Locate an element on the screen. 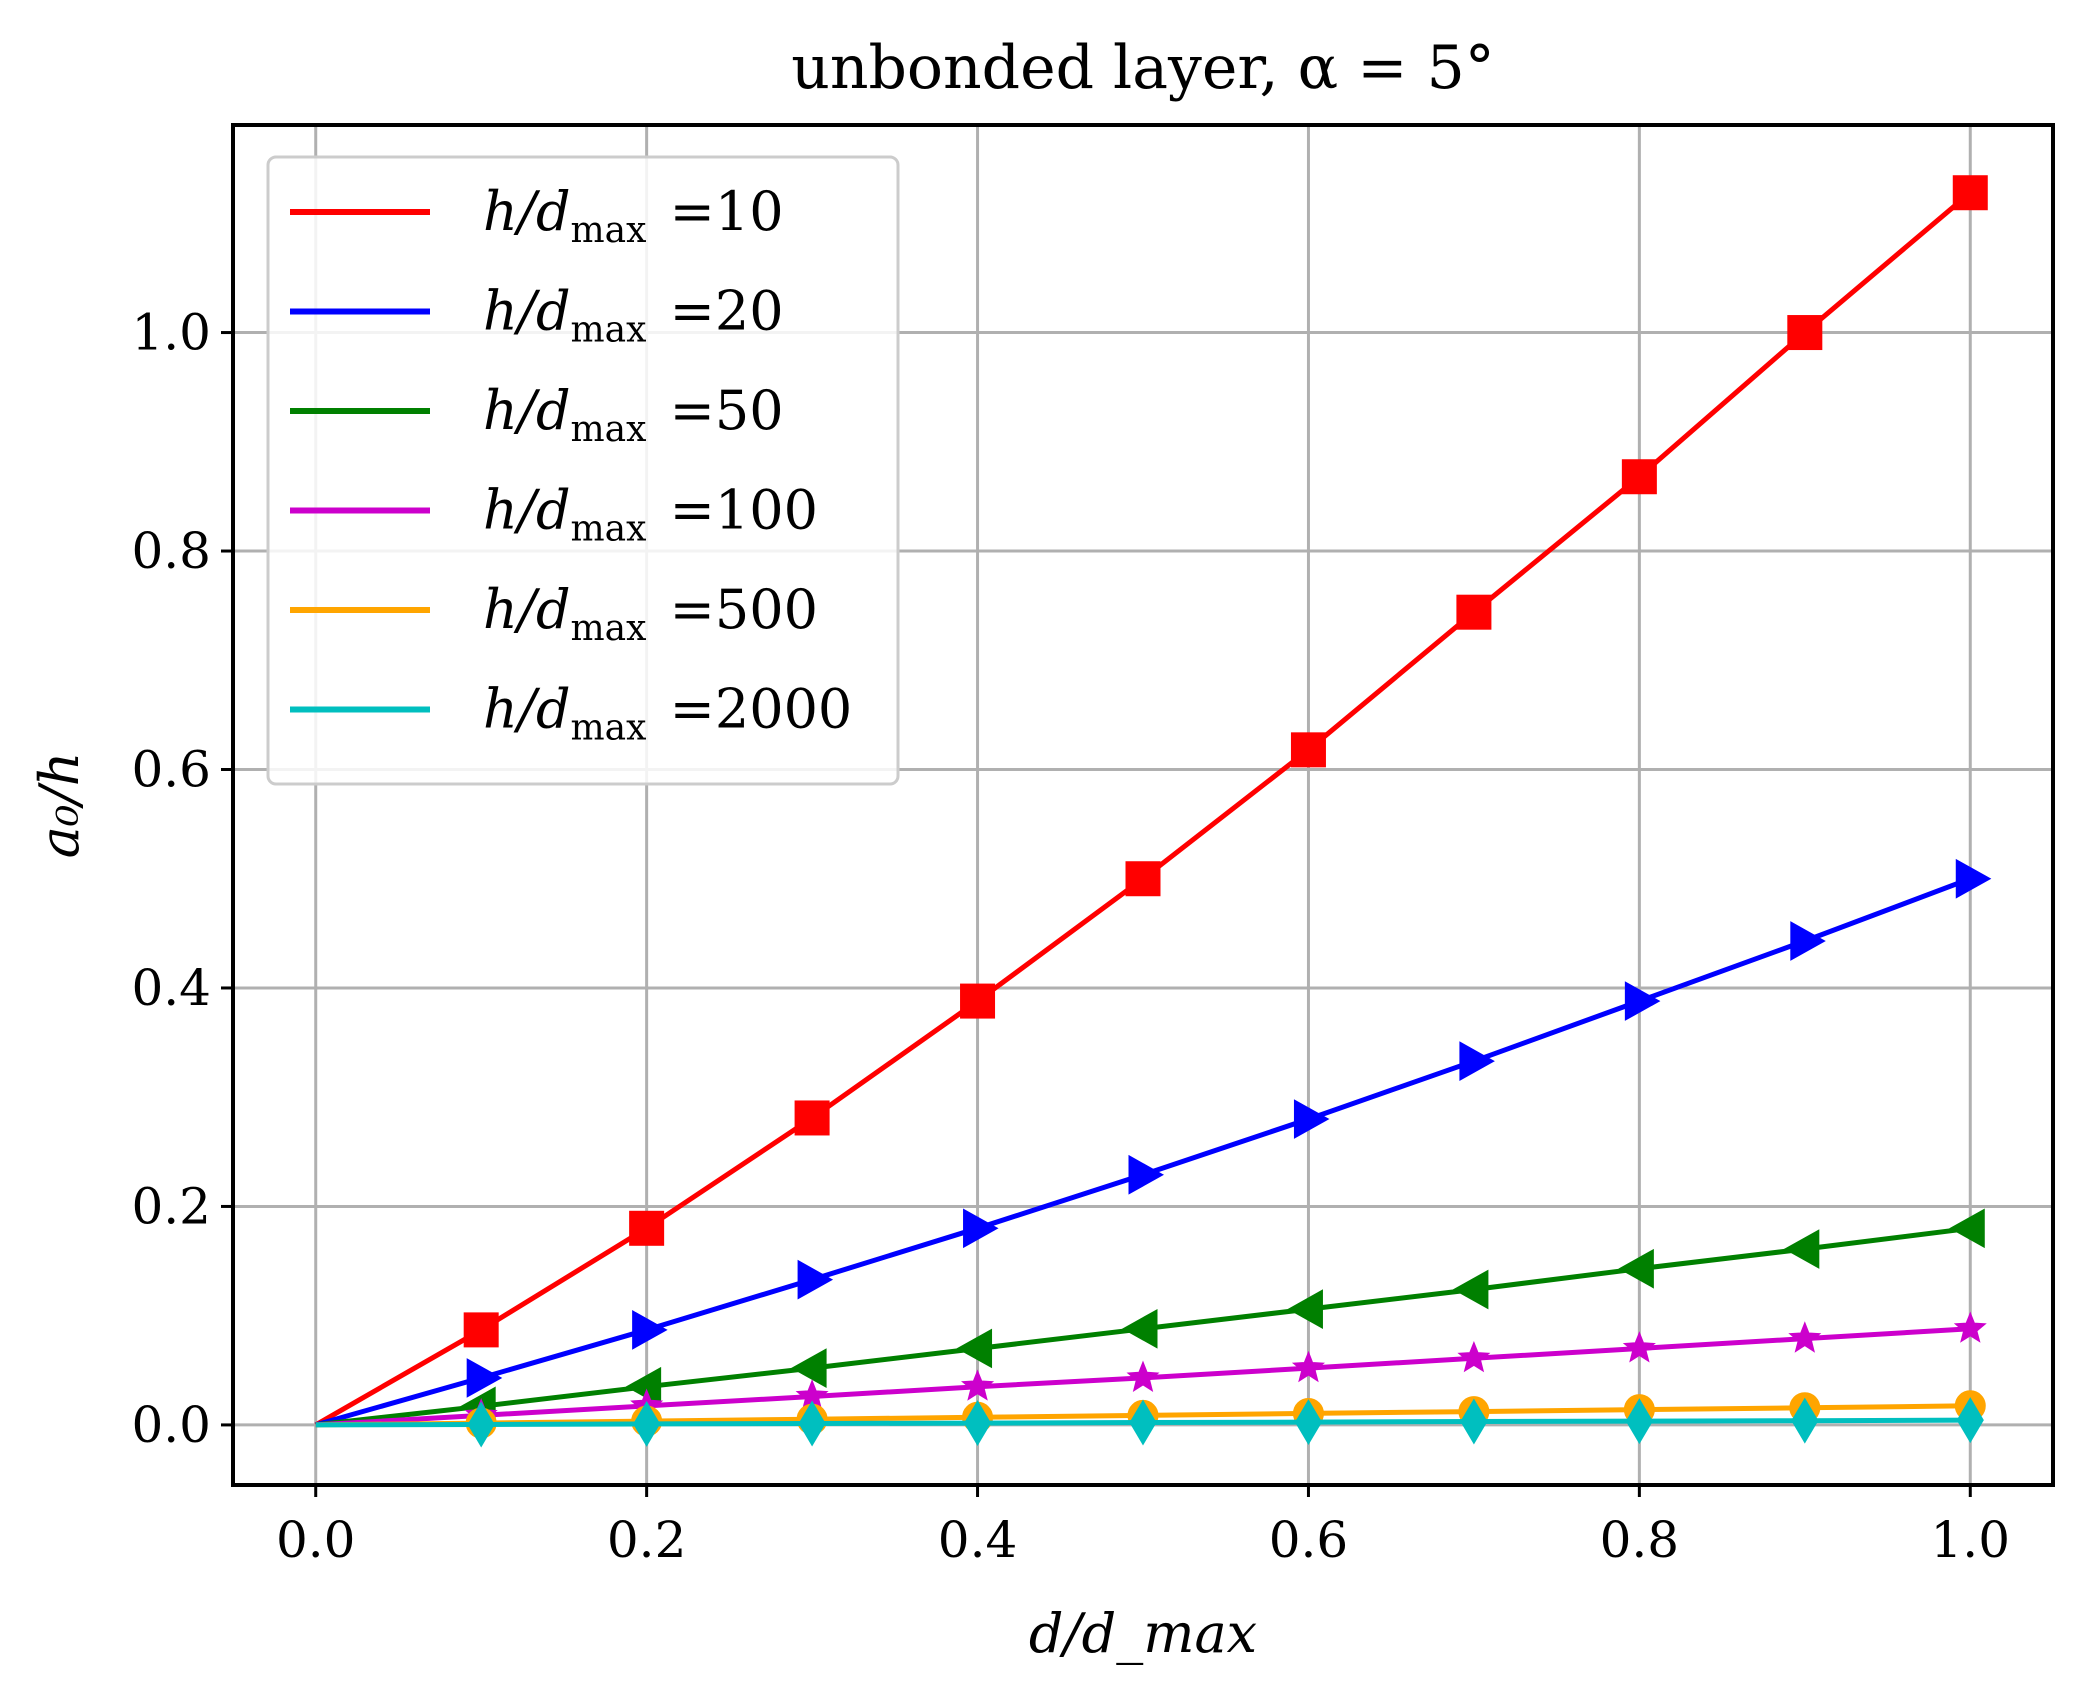 The height and width of the screenshot is (1685, 2091). y-tick-label: 0.8 is located at coordinates (171, 551).